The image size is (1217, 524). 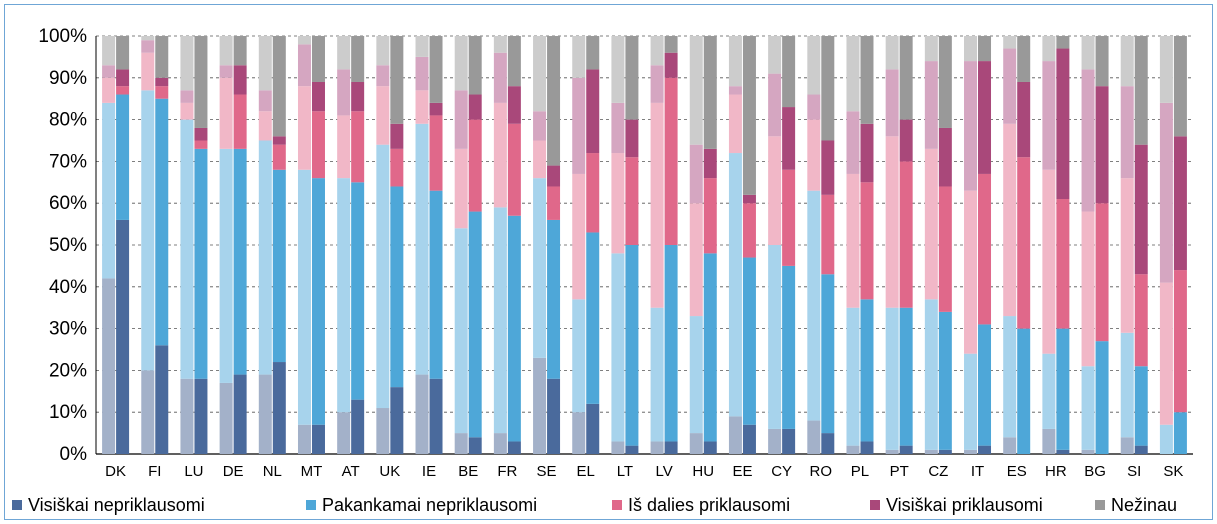 I want to click on x-tick-label: DK, so click(x=115, y=471).